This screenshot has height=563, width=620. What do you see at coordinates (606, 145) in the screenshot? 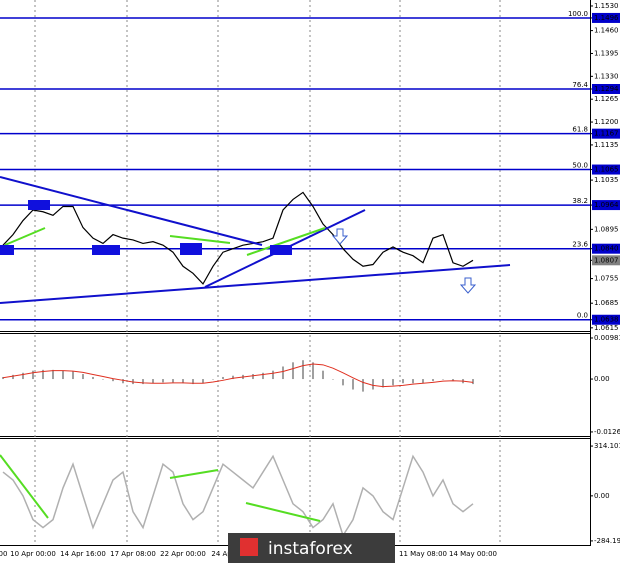
I see `y-tick-label: 1.1135` at bounding box center [606, 145].